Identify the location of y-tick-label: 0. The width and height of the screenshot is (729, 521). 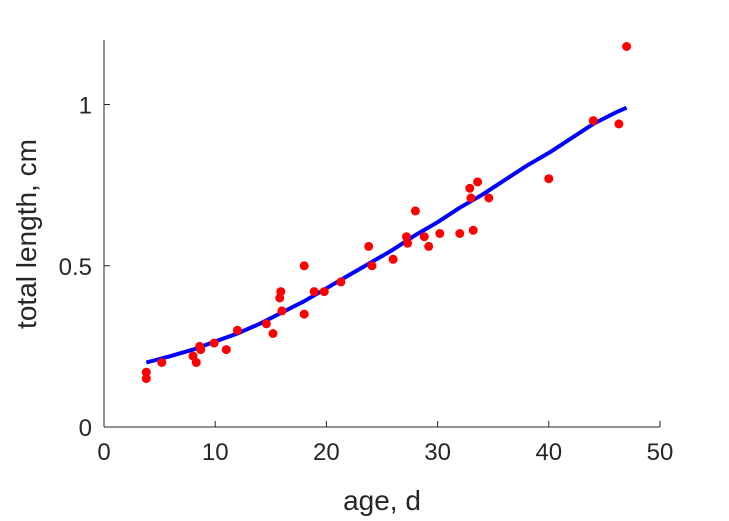
(85, 428).